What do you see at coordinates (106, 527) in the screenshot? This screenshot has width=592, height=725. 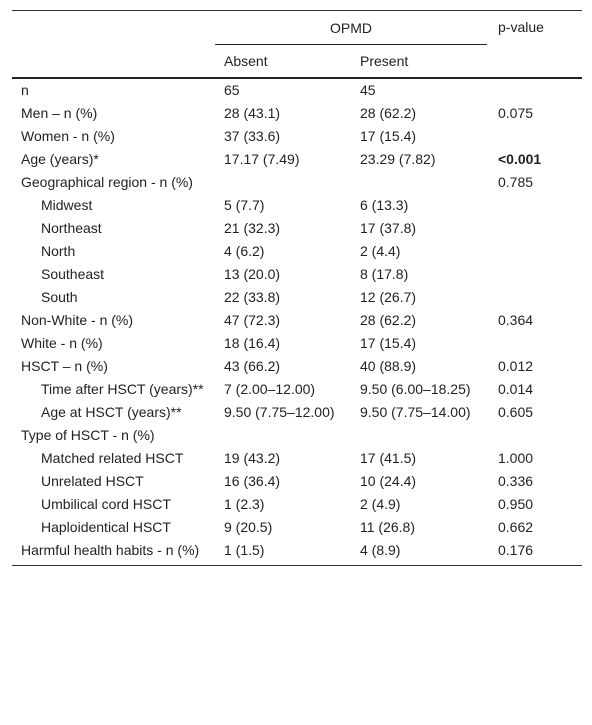 I see `row-label: Haploidentical HSCT` at bounding box center [106, 527].